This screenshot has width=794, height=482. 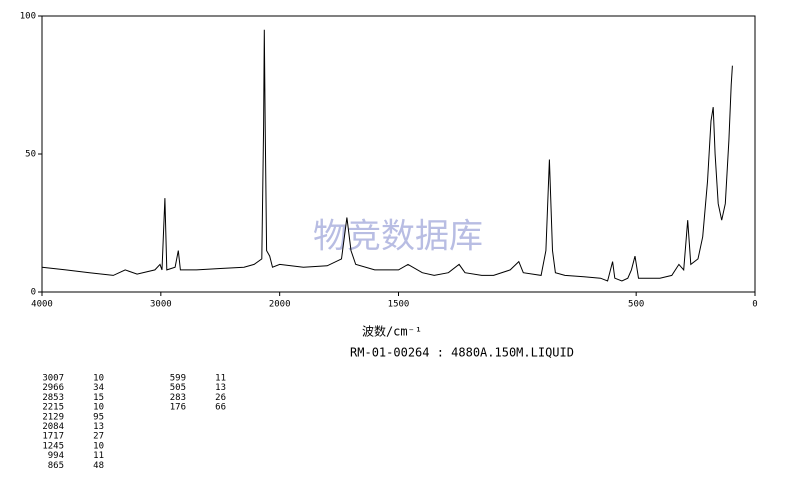 What do you see at coordinates (98, 398) in the screenshot?
I see `peak-intensity: 15` at bounding box center [98, 398].